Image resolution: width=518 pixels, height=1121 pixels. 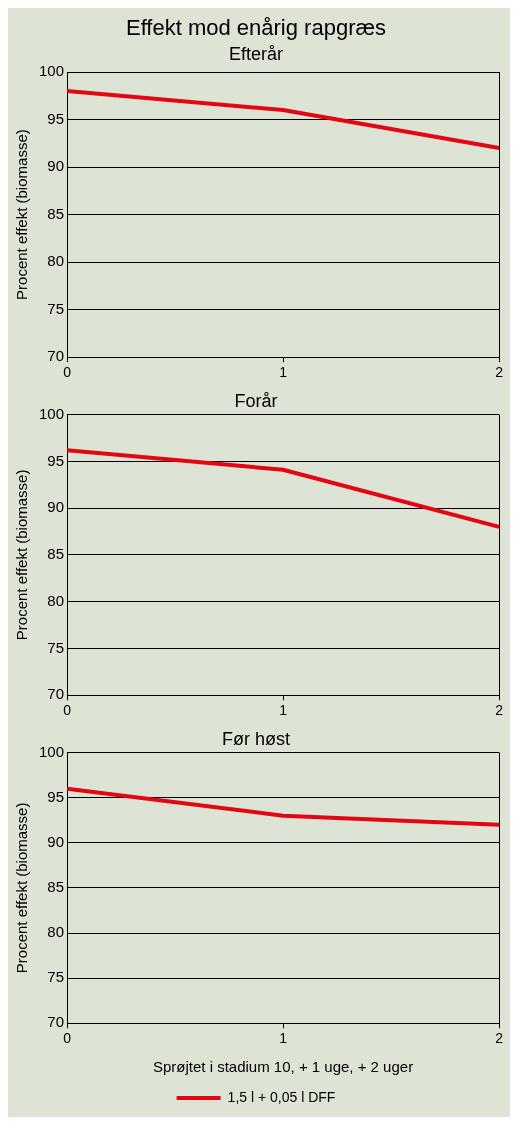 What do you see at coordinates (281, 1096) in the screenshot?
I see `legend-label: 1,5 l + 0,05 l DFF` at bounding box center [281, 1096].